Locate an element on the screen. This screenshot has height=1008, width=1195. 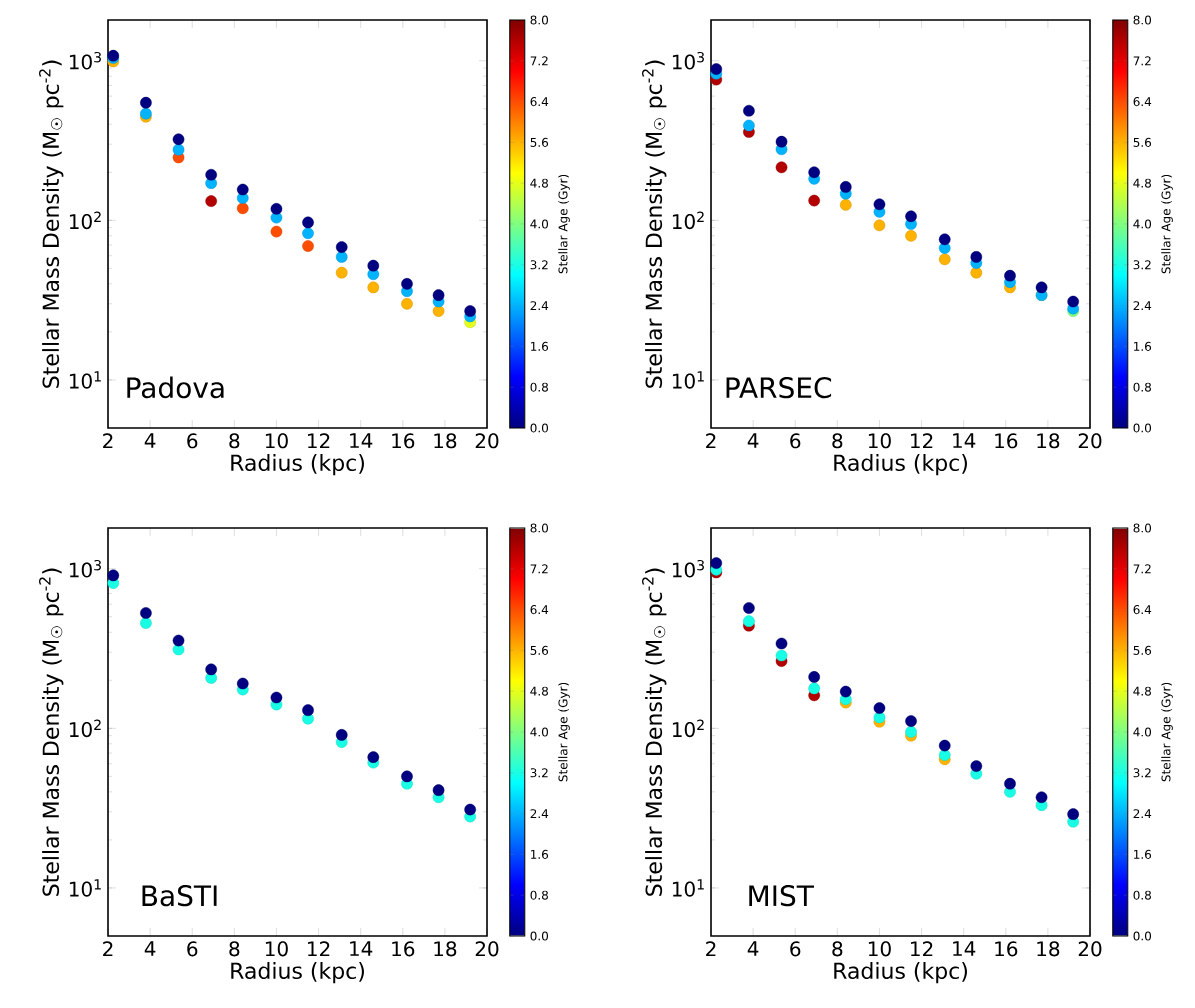
text: MIST is located at coordinates (781, 896).